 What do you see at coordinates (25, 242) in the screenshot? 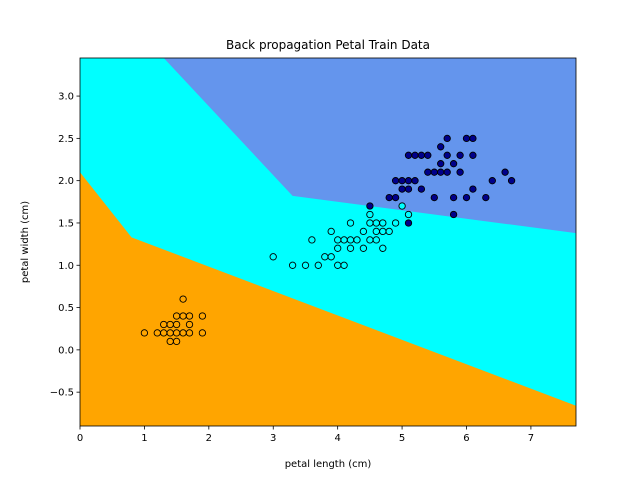
I see `y-axis-label: petal width (cm)` at bounding box center [25, 242].